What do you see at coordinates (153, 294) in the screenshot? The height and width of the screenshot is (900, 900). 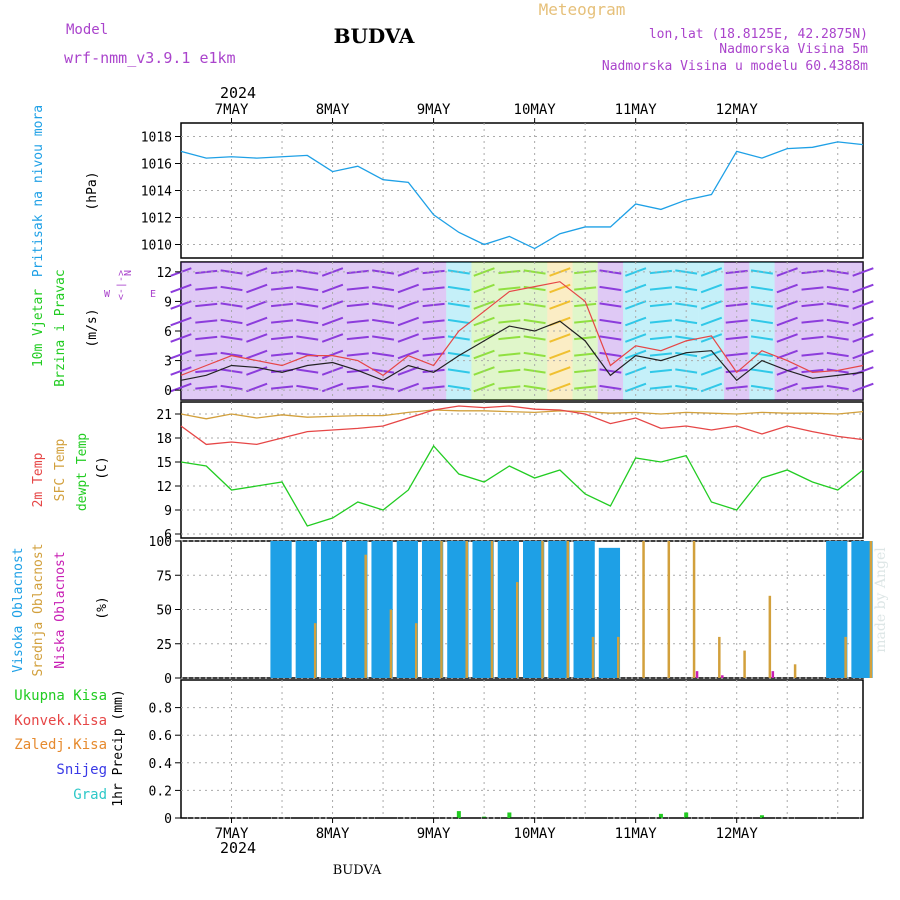 I see `svg-text: E` at bounding box center [153, 294].